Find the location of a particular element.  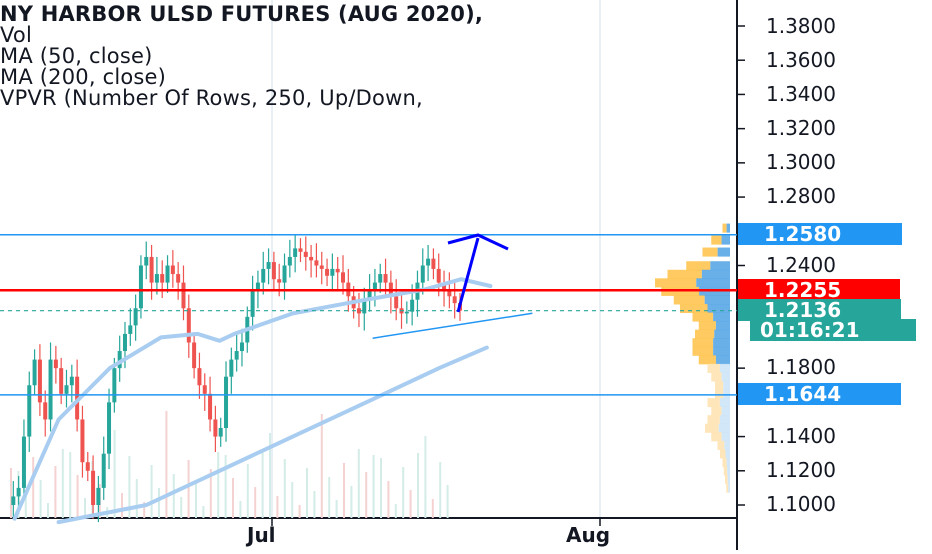

resistance-price-tag: 1.2580 is located at coordinates (820, 234).